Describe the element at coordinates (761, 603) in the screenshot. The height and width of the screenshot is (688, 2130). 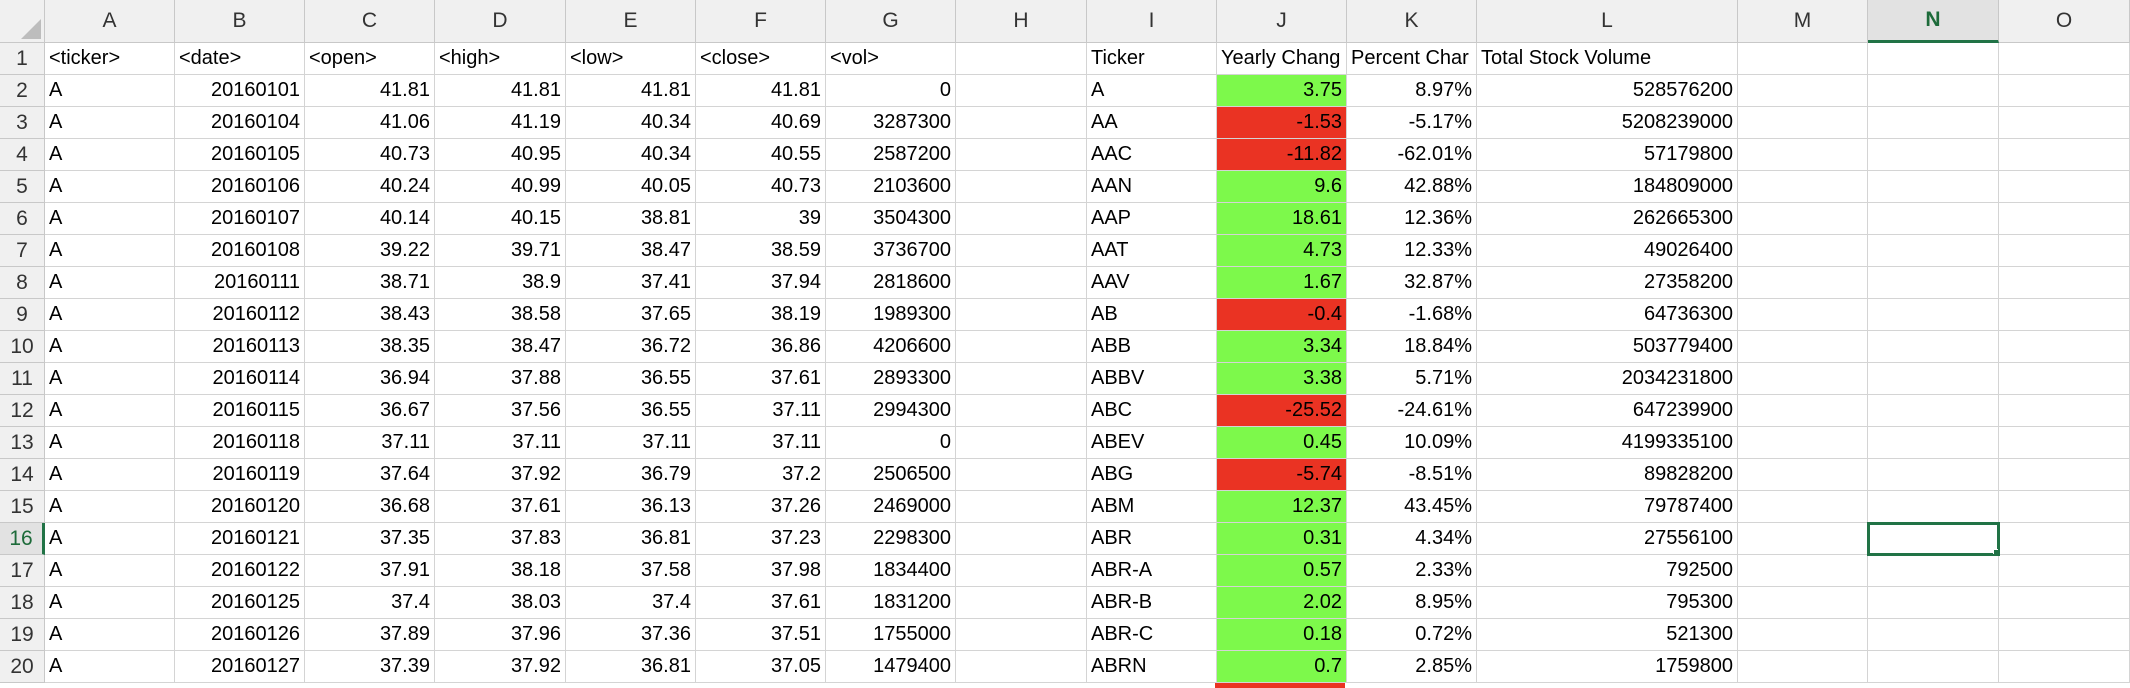
I see `cell-f18: 37.61` at that location.